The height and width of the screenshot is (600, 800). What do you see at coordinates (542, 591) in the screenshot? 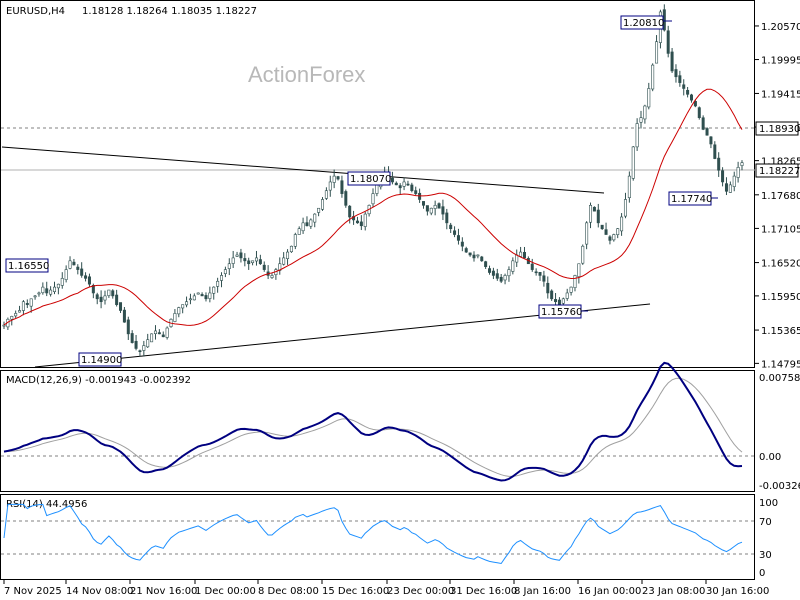
I see `time-tick-label: 8 Jan 16:00` at bounding box center [542, 591].